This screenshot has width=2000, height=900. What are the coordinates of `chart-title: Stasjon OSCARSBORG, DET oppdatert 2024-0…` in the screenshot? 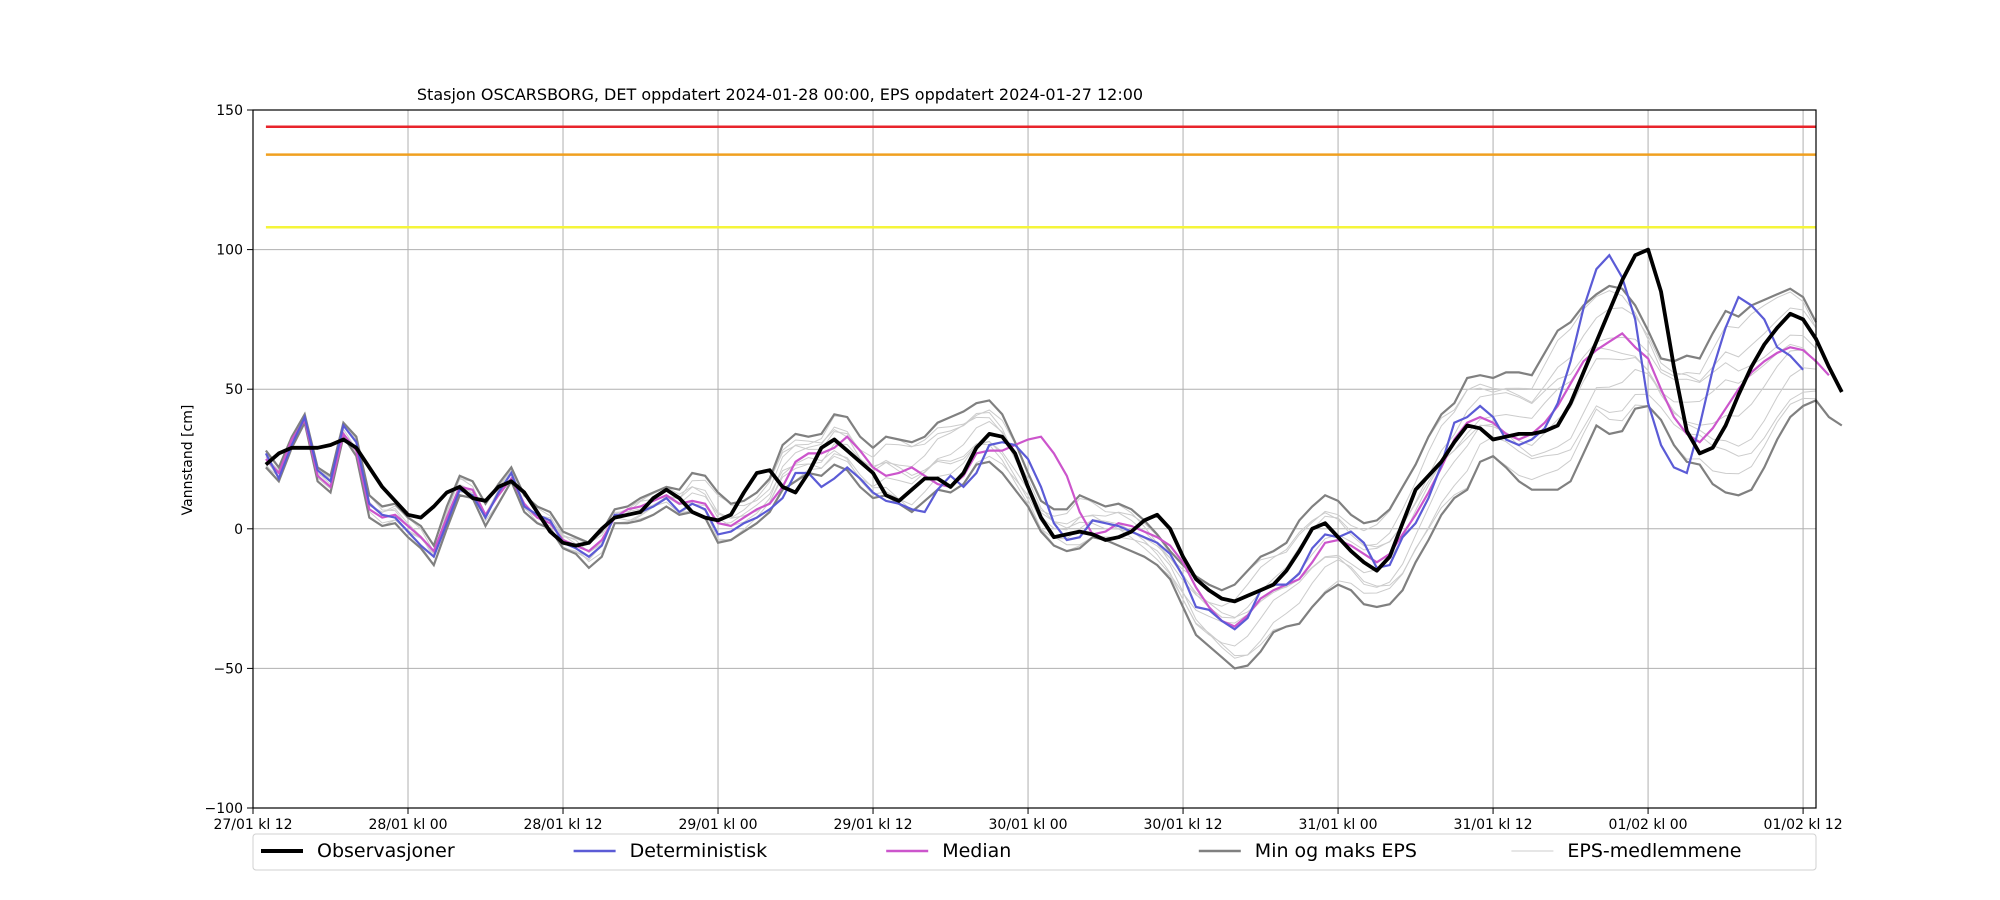 It's located at (780, 94).